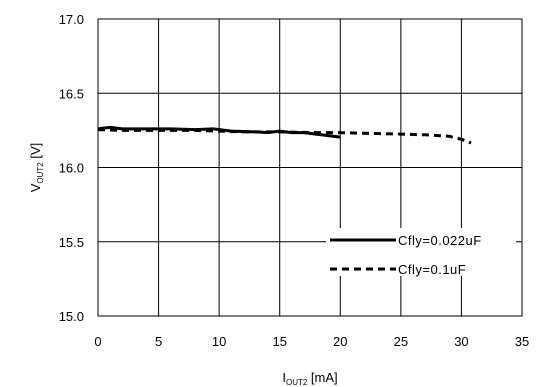 The image size is (542, 387). What do you see at coordinates (97, 341) in the screenshot?
I see `x-tick-label: 0` at bounding box center [97, 341].